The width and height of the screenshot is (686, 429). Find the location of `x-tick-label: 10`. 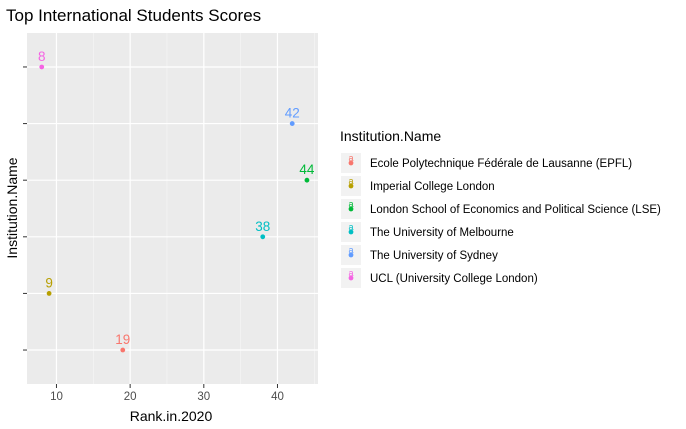

x-tick-label: 10 is located at coordinates (56, 397).